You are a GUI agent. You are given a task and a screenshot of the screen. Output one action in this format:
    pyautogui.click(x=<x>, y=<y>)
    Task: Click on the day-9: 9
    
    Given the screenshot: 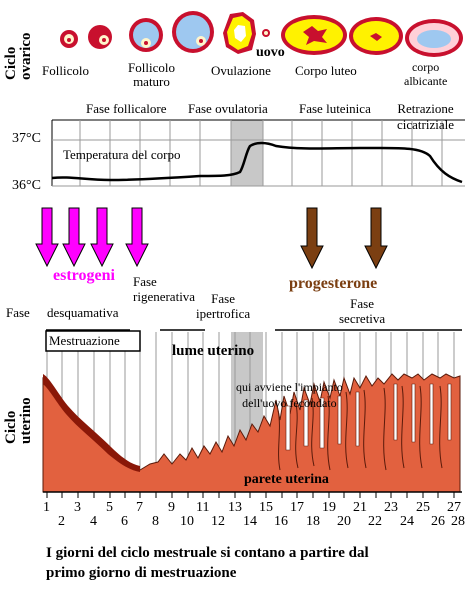 What is the action you would take?
    pyautogui.click(x=171, y=507)
    